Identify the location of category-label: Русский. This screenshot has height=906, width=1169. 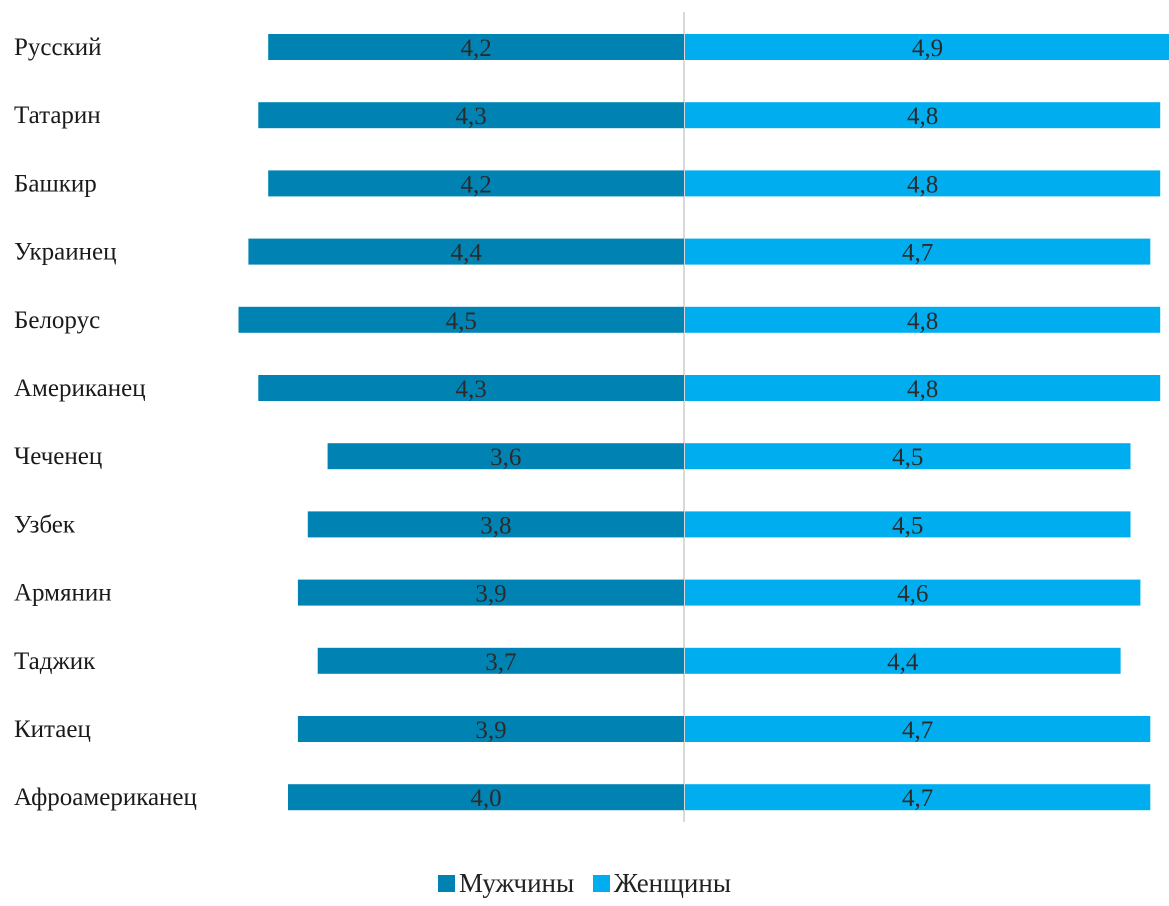
(58, 47).